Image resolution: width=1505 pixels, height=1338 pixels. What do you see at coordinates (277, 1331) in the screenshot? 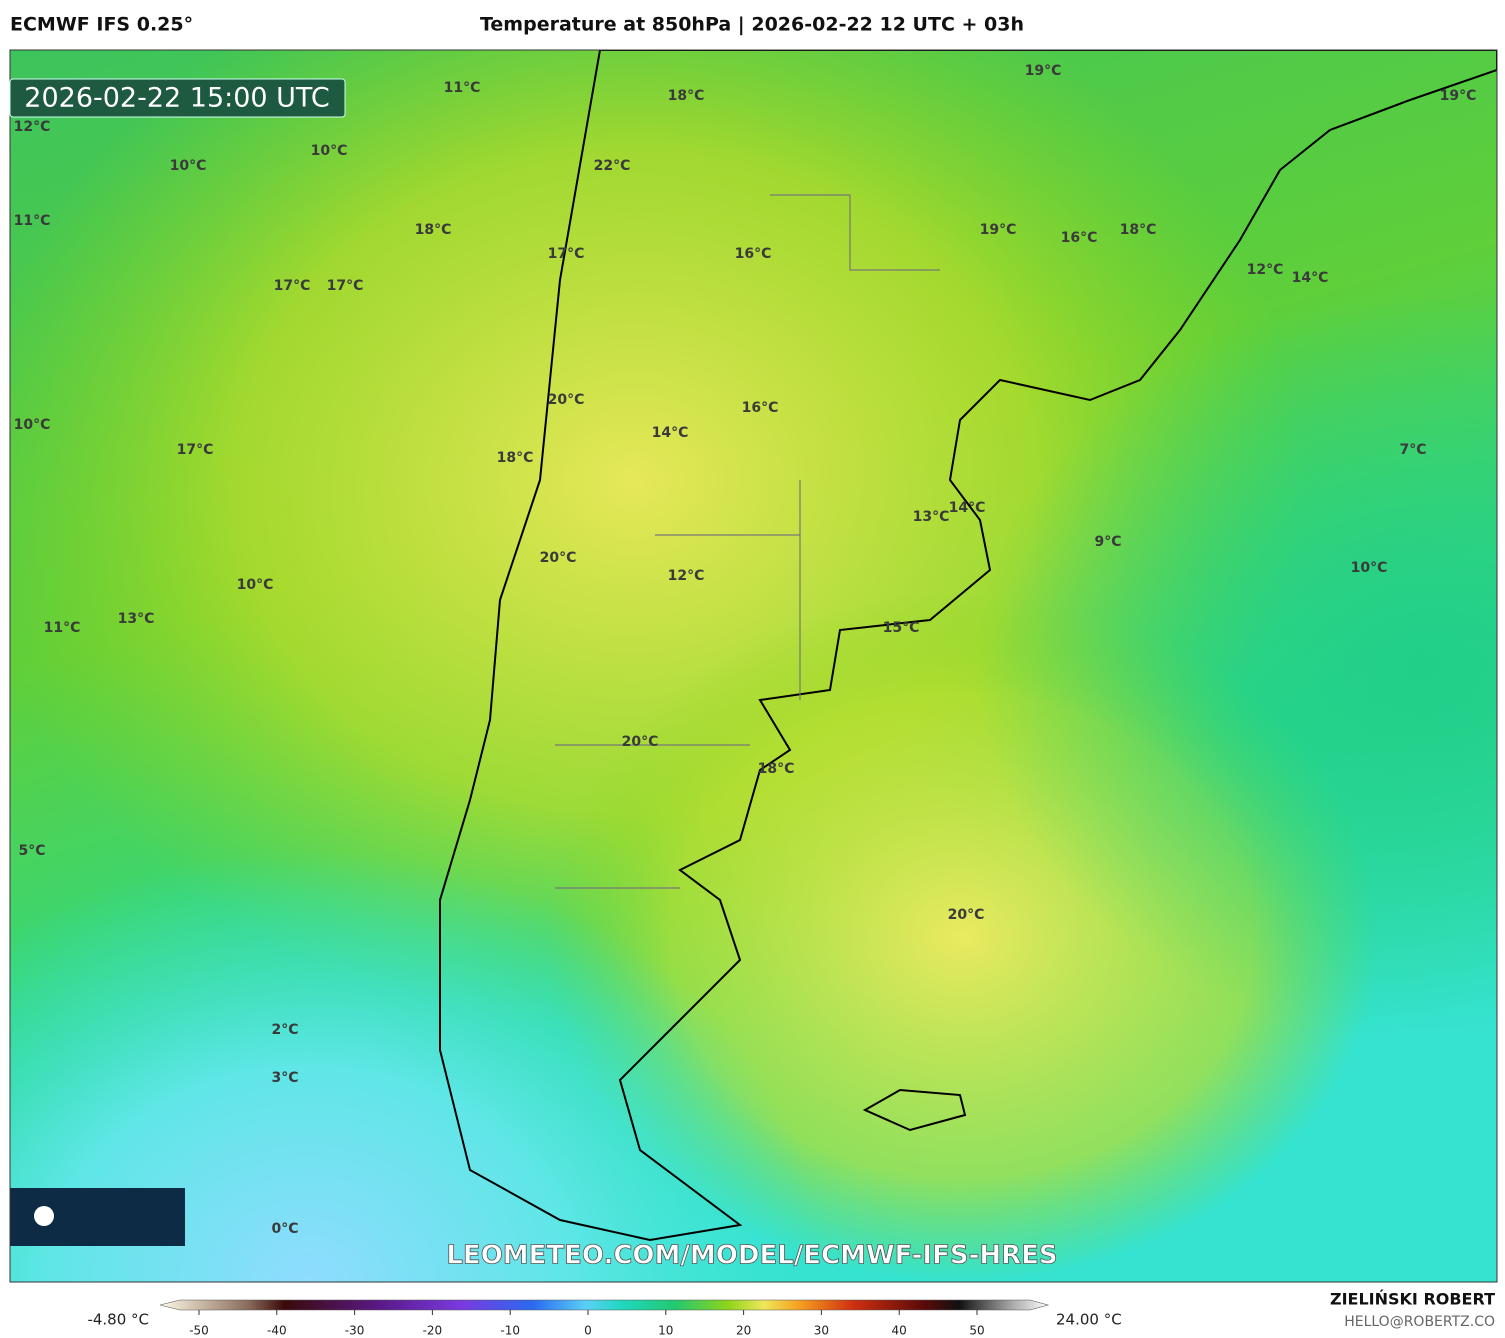
I see `colorbar-tick-label: -40` at bounding box center [277, 1331].